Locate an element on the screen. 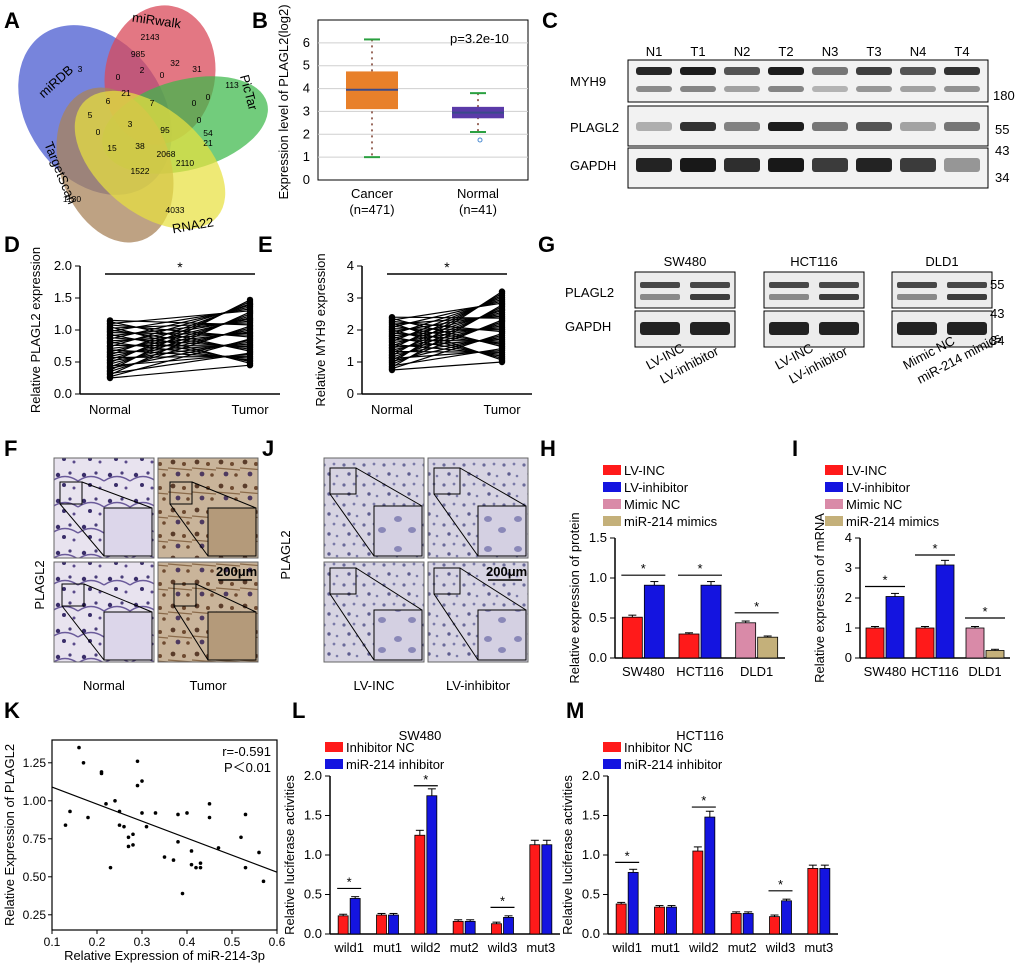 This screenshot has width=1020, height=970. venn-count: 2068 is located at coordinates (166, 154).